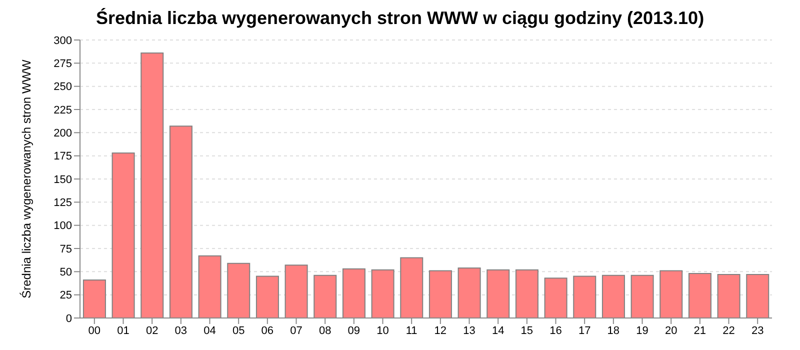  I want to click on y-tick-label: 0, so click(69, 318).